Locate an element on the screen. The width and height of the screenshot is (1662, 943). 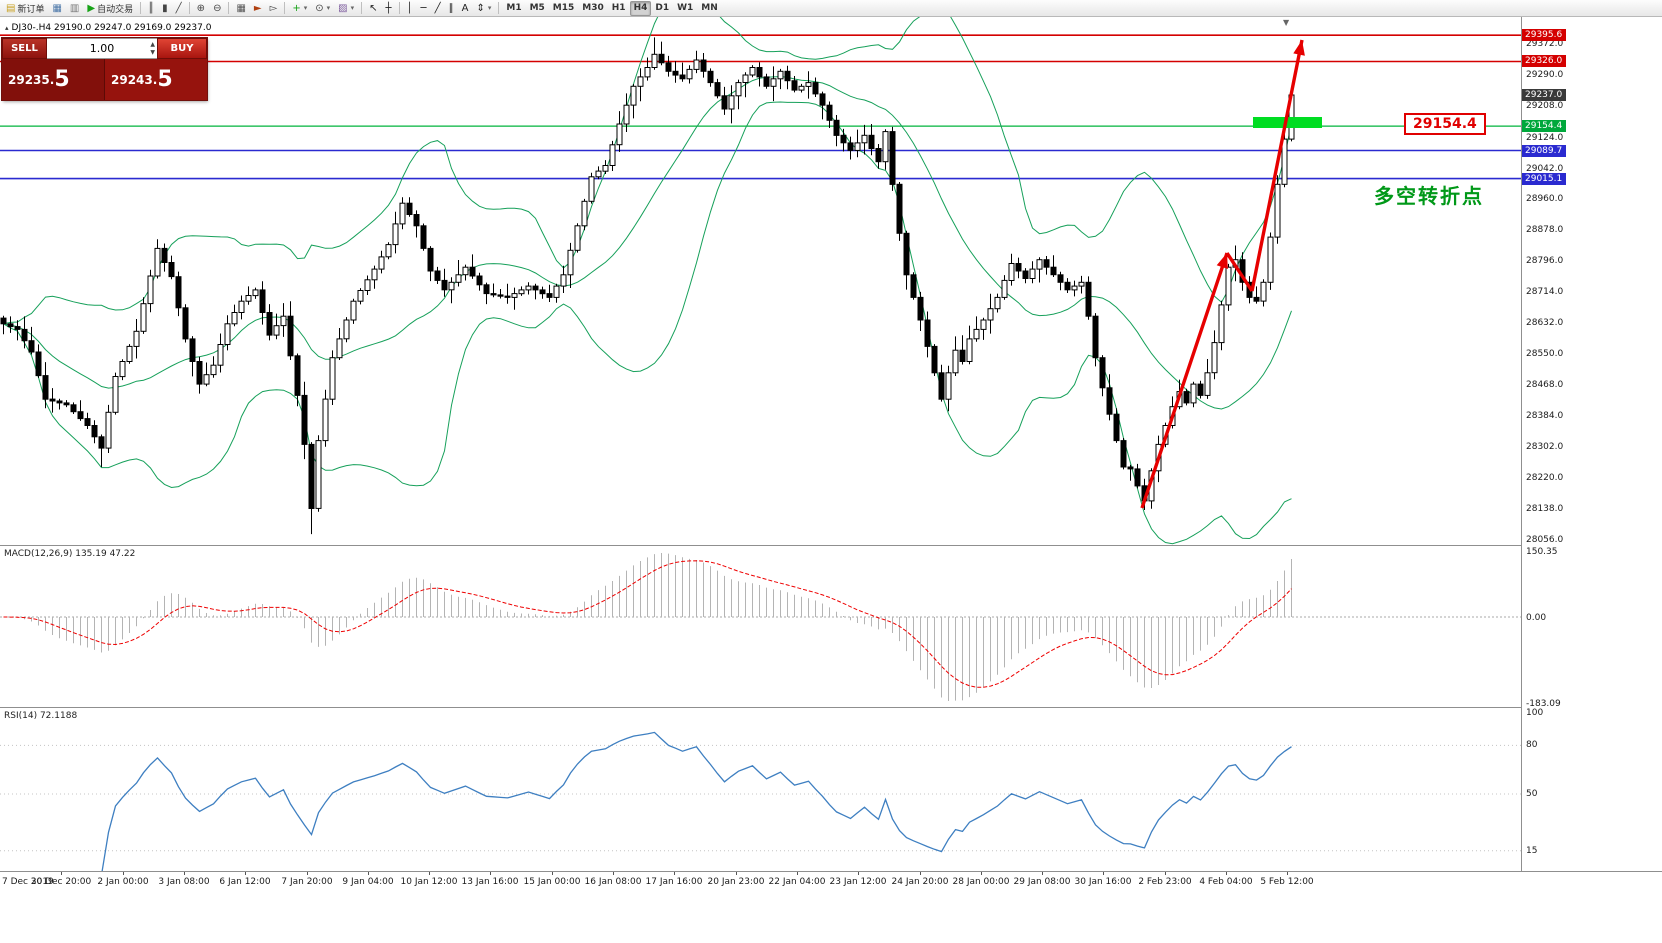
tile-windows-icon: ▦ is located at coordinates (241, 8).